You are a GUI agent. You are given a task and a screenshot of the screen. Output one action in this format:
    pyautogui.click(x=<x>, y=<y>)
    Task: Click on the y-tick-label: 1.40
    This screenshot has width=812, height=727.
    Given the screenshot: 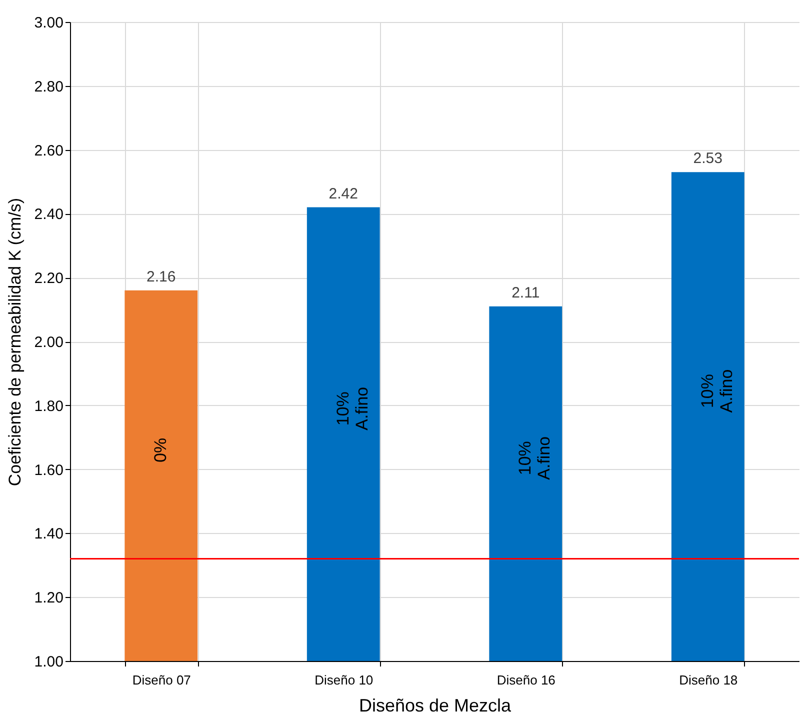 What is the action you would take?
    pyautogui.click(x=49, y=534)
    